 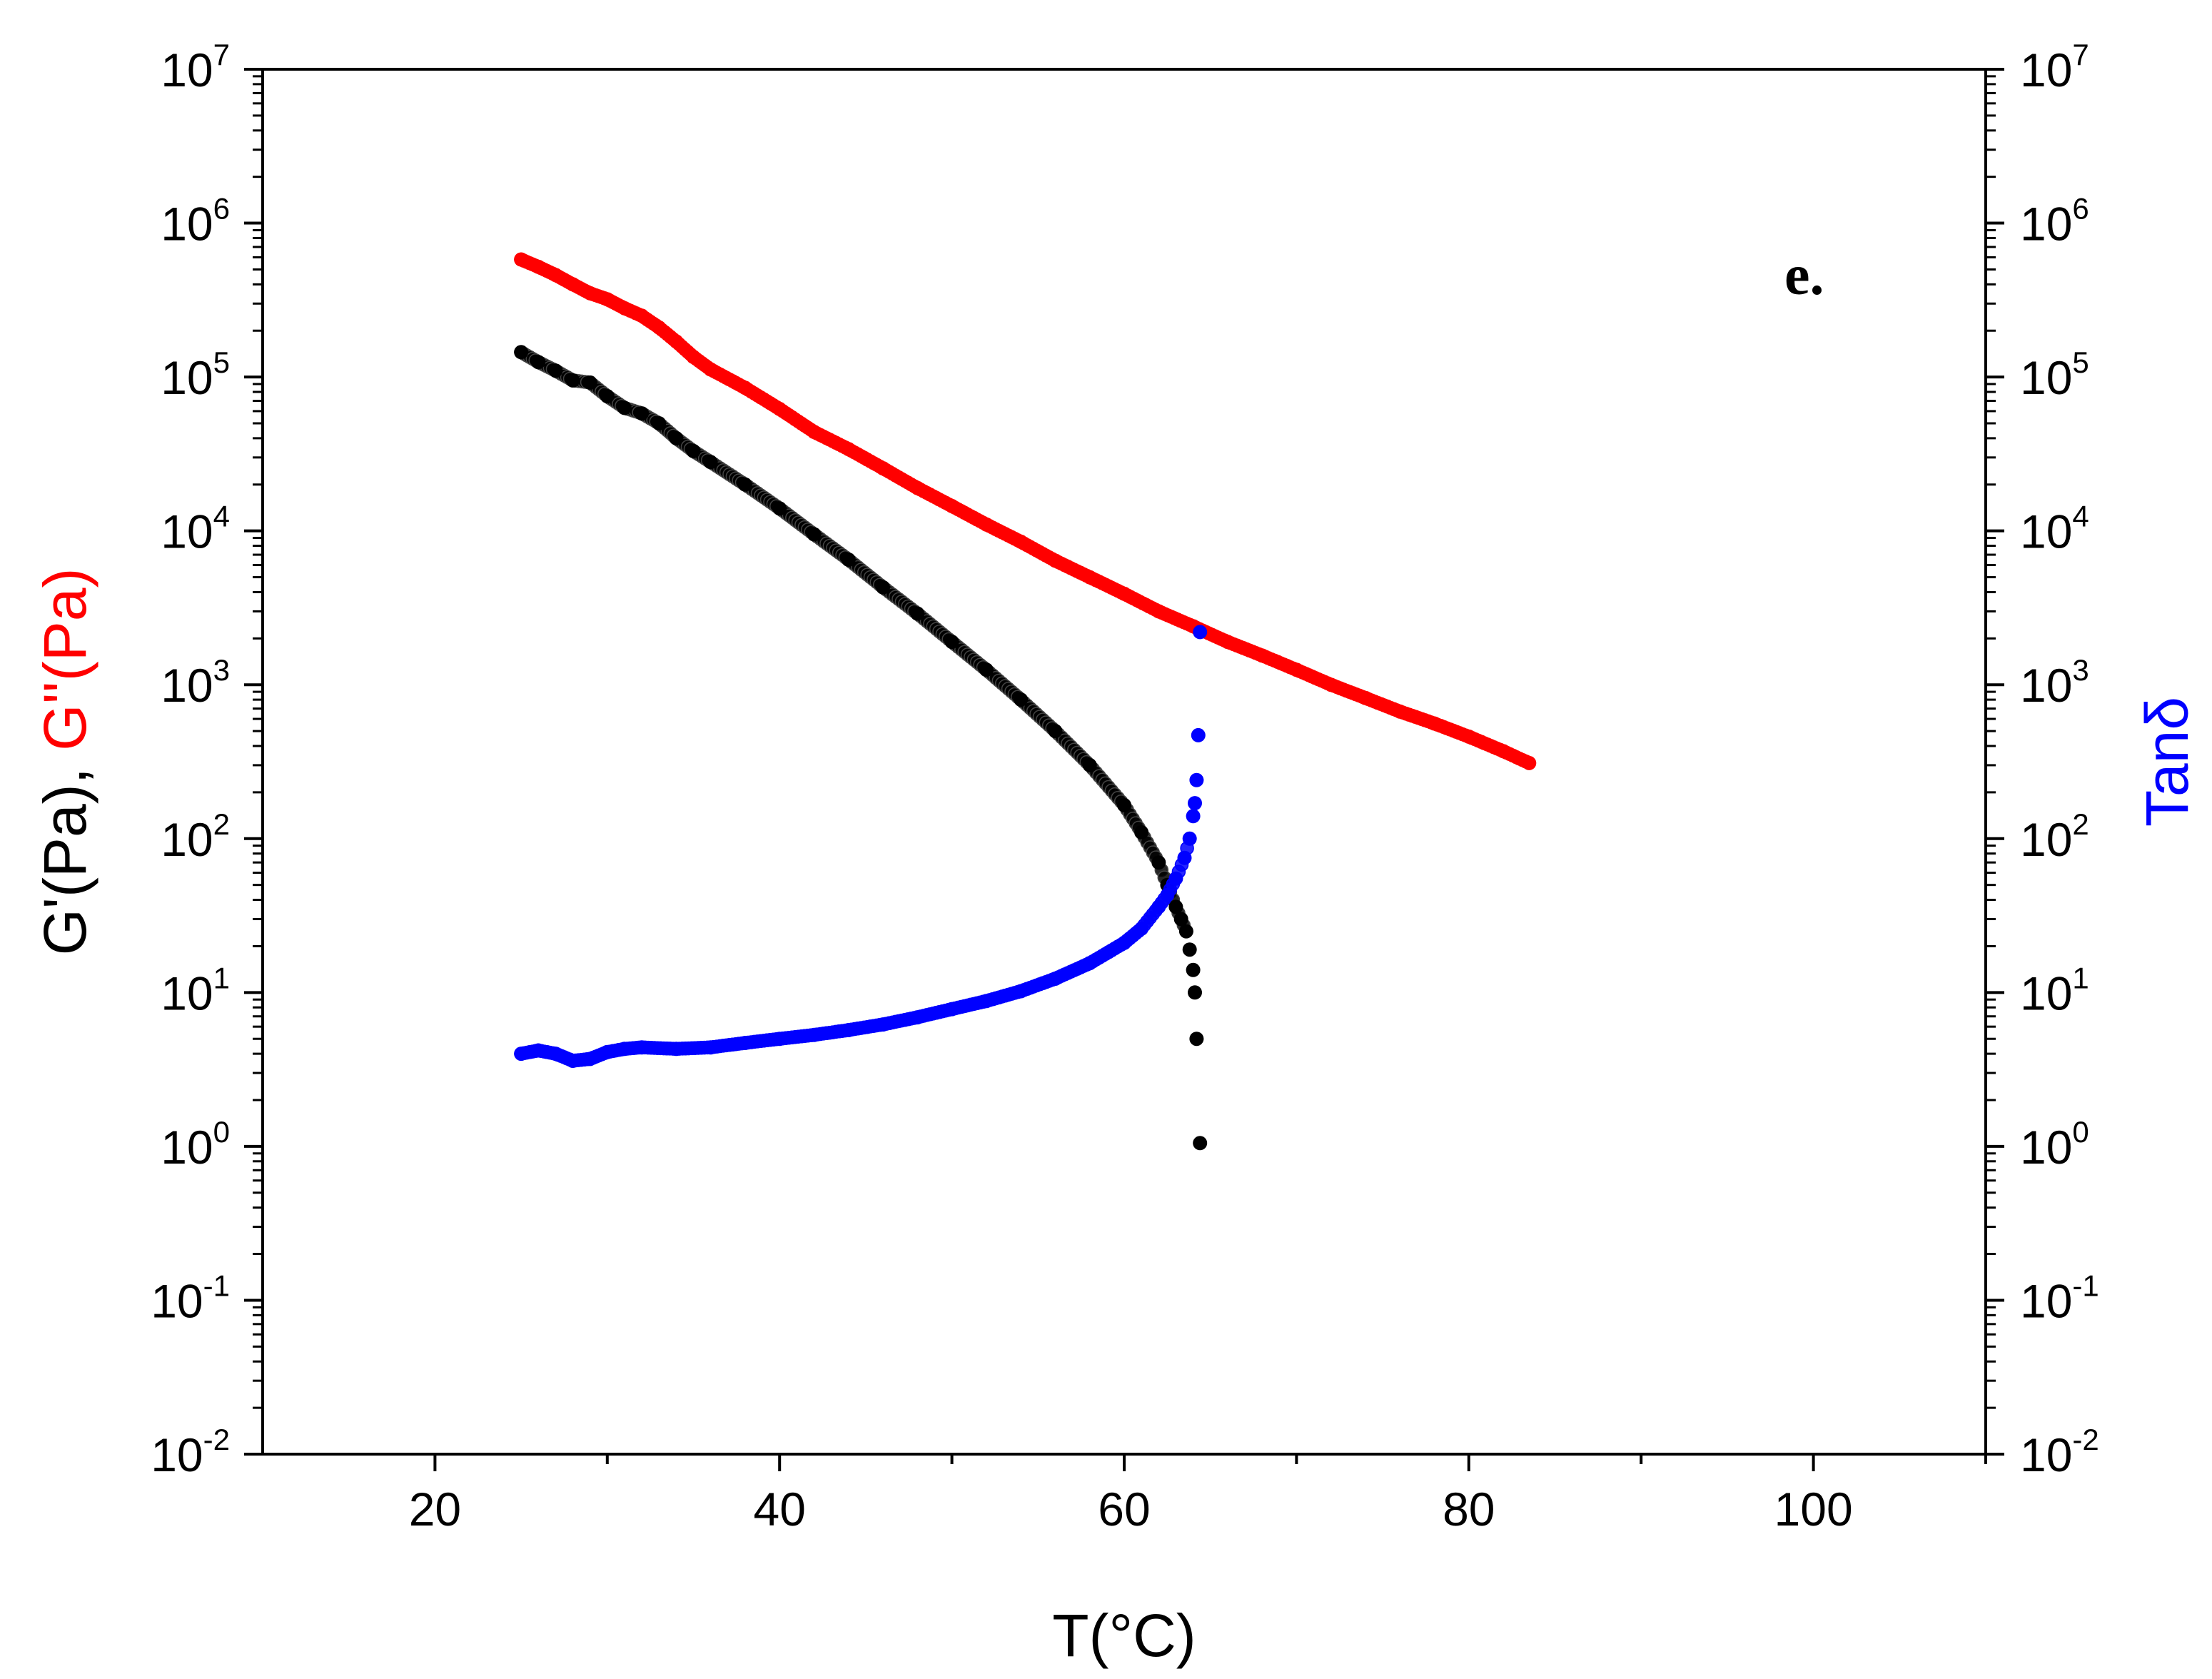 What do you see at coordinates (861, 846) in the screenshot?
I see `series-tan-delta` at bounding box center [861, 846].